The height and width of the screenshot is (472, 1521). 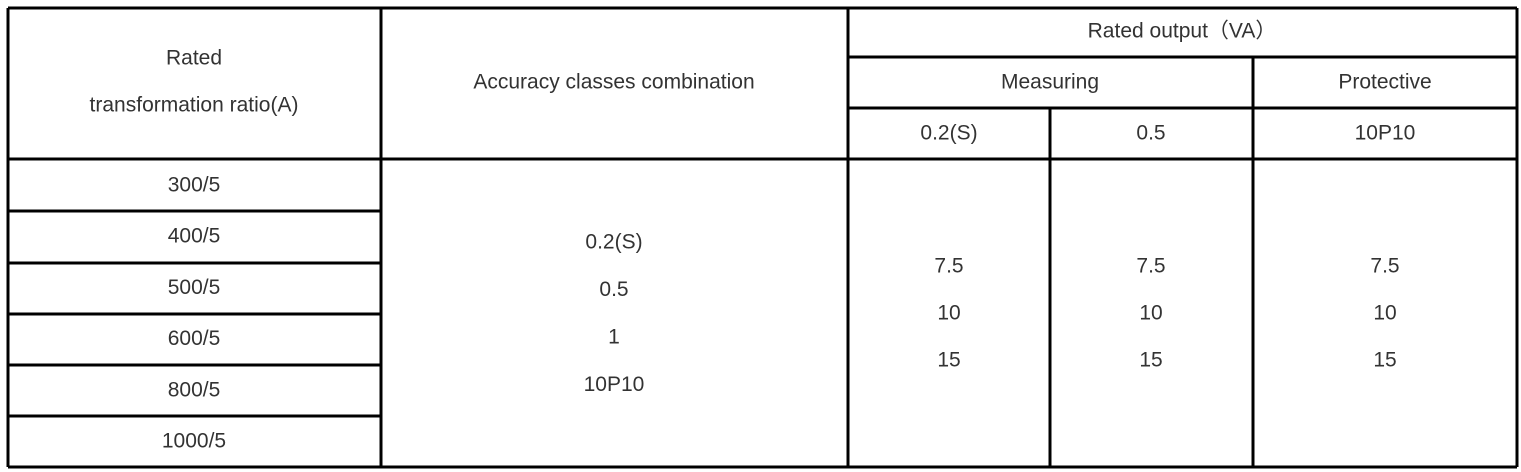 What do you see at coordinates (1384, 82) in the screenshot?
I see `header-cell: Protective` at bounding box center [1384, 82].